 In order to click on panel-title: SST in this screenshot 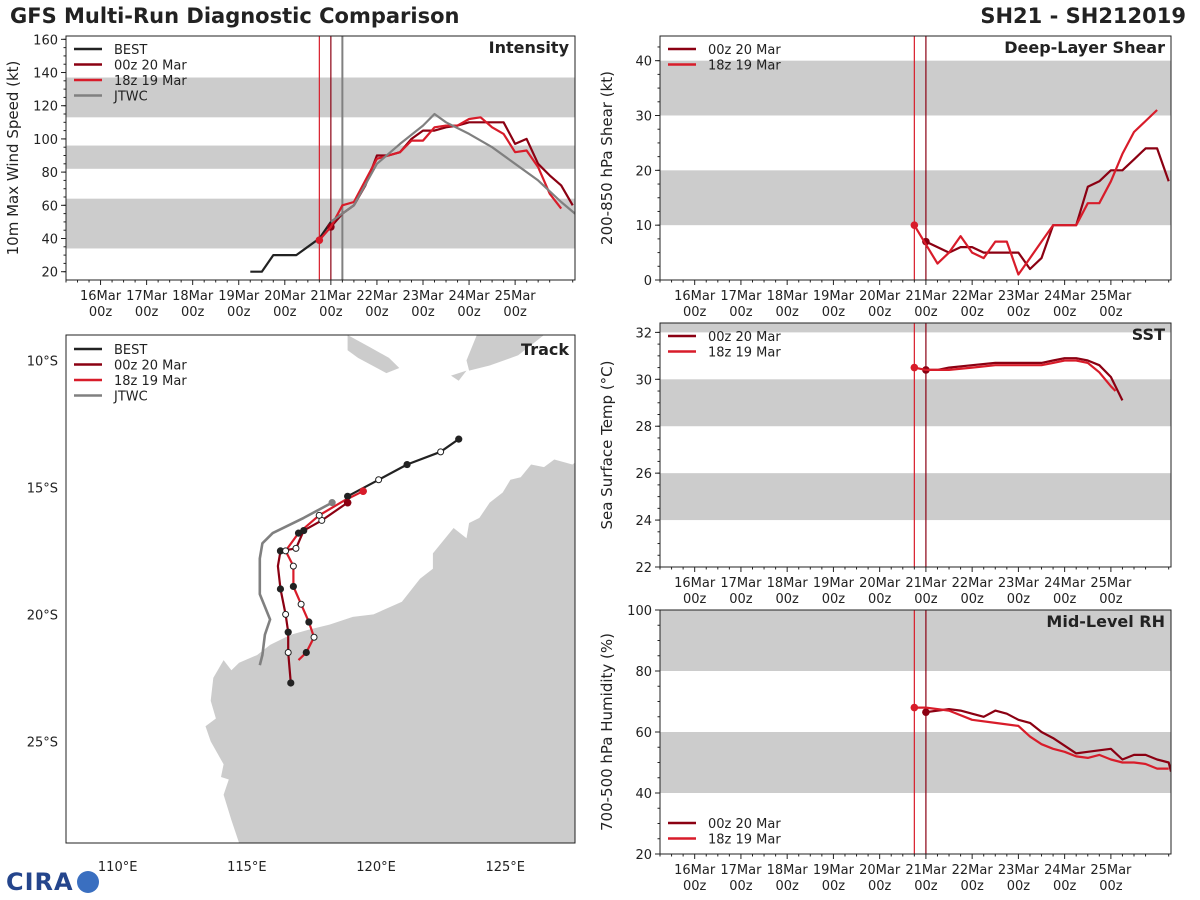, I will do `click(1148, 334)`.